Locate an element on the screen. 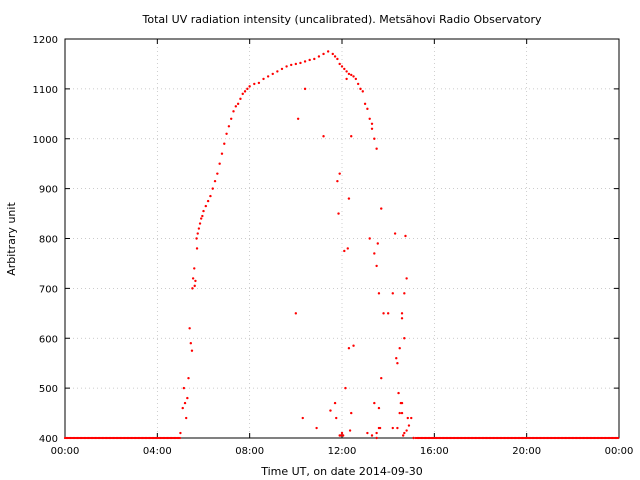  y-tick-label: 900 is located at coordinates (48, 190).